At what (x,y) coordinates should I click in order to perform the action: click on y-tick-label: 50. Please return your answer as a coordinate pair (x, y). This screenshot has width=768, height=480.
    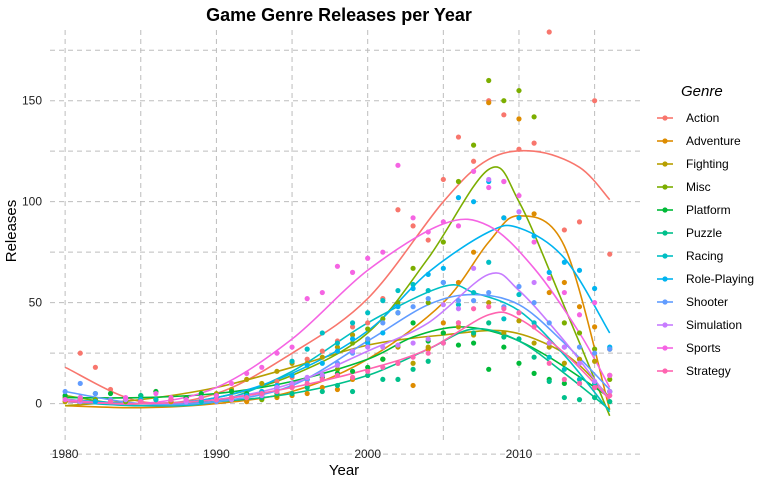
    Looking at the image, I should click on (36, 303).